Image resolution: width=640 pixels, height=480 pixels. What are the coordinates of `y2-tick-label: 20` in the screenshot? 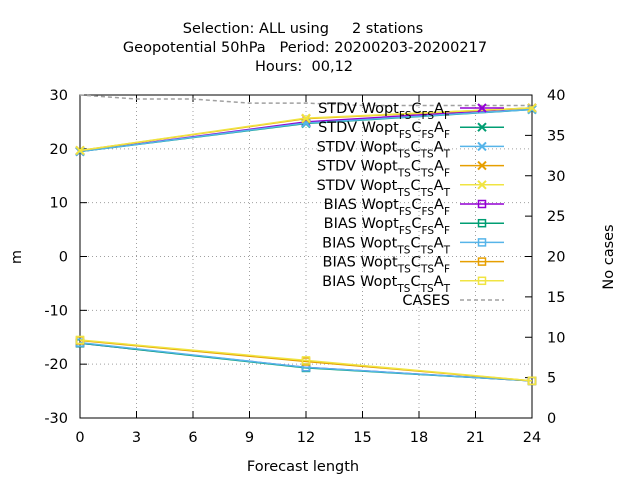 It's located at (556, 258).